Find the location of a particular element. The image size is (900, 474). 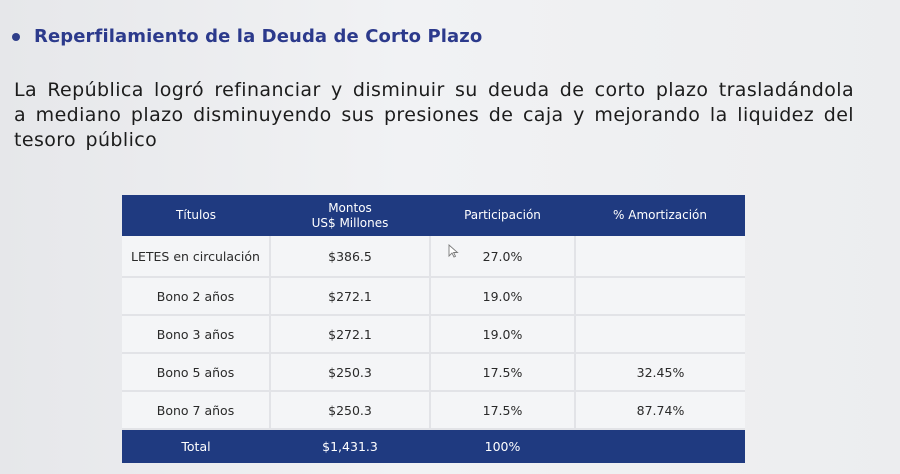

cell-titulo: Bono 5 años is located at coordinates (196, 372).